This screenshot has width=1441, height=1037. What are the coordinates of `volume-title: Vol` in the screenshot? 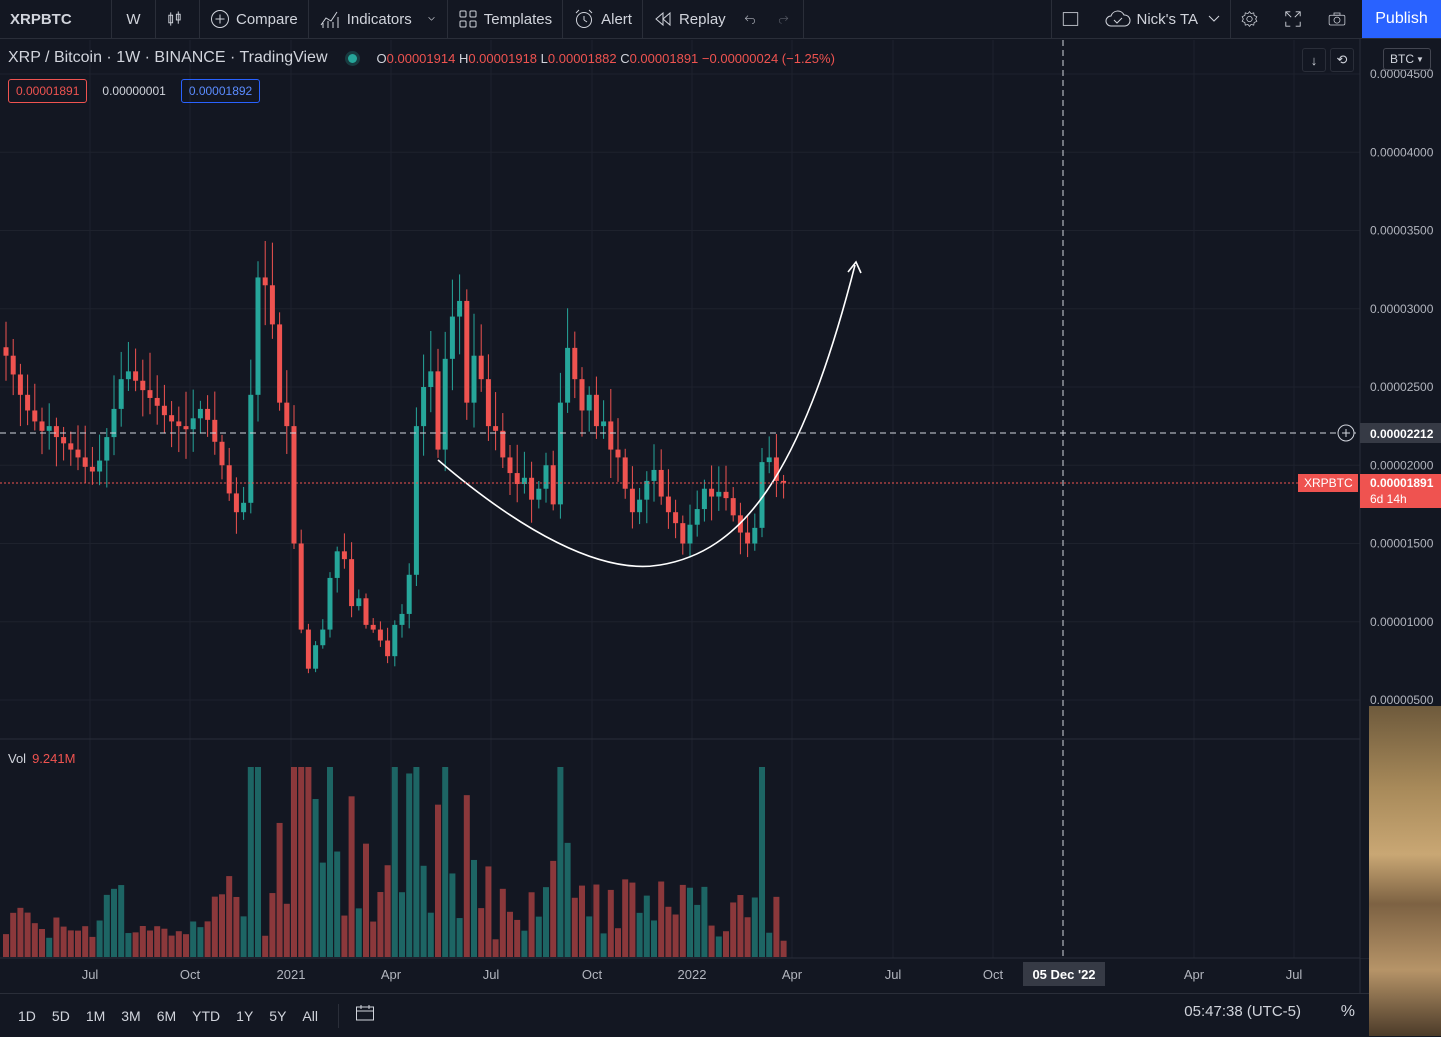 It's located at (17, 758).